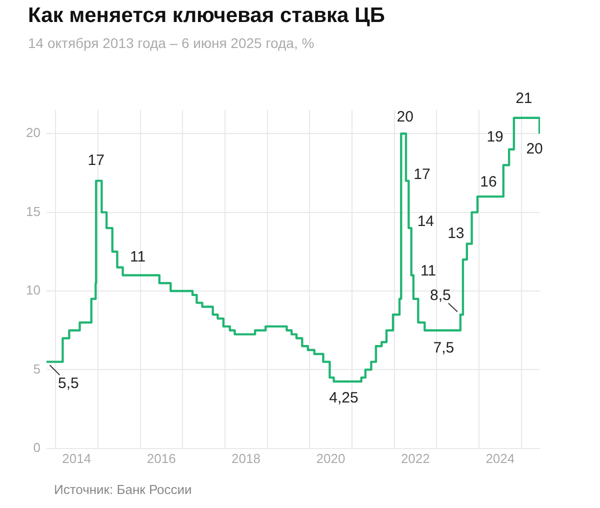 The height and width of the screenshot is (508, 600). Describe the element at coordinates (206, 16) in the screenshot. I see `chart-title: Как меняется ключевая ставка ЦБ` at that location.